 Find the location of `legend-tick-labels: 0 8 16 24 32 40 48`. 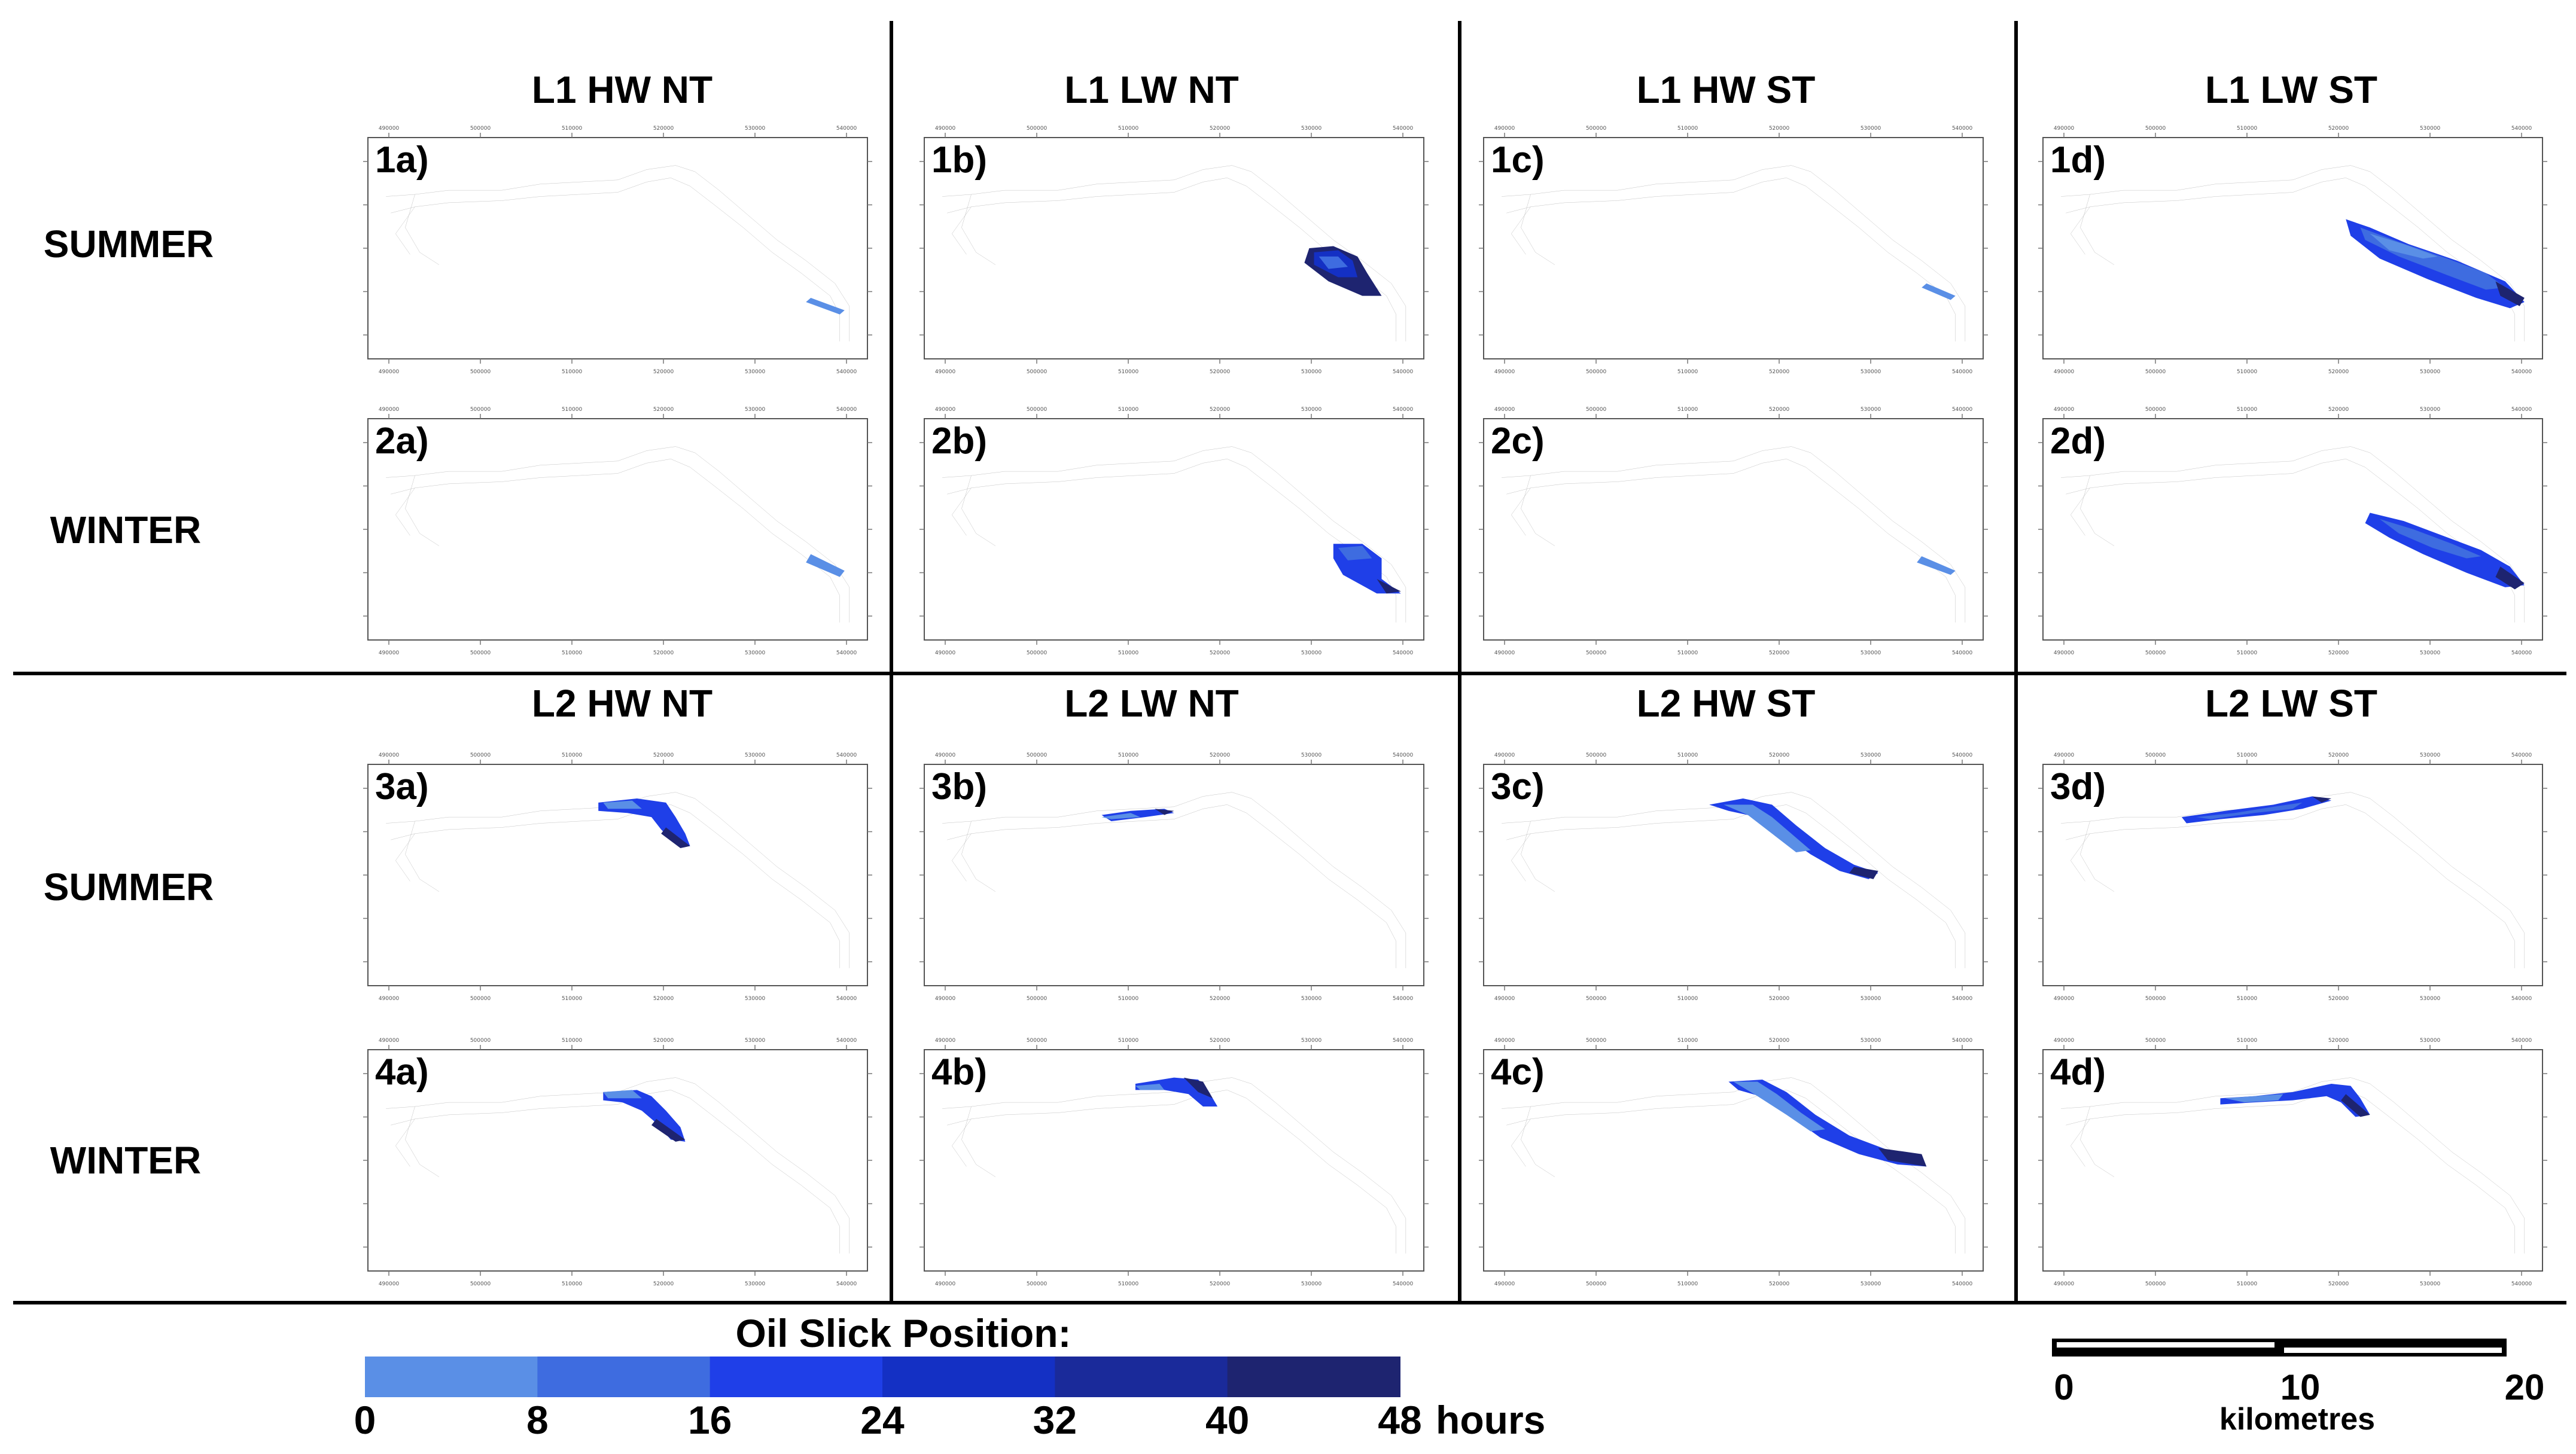

legend-tick-labels: 0 8 16 24 32 40 48 is located at coordinates (888, 1420).